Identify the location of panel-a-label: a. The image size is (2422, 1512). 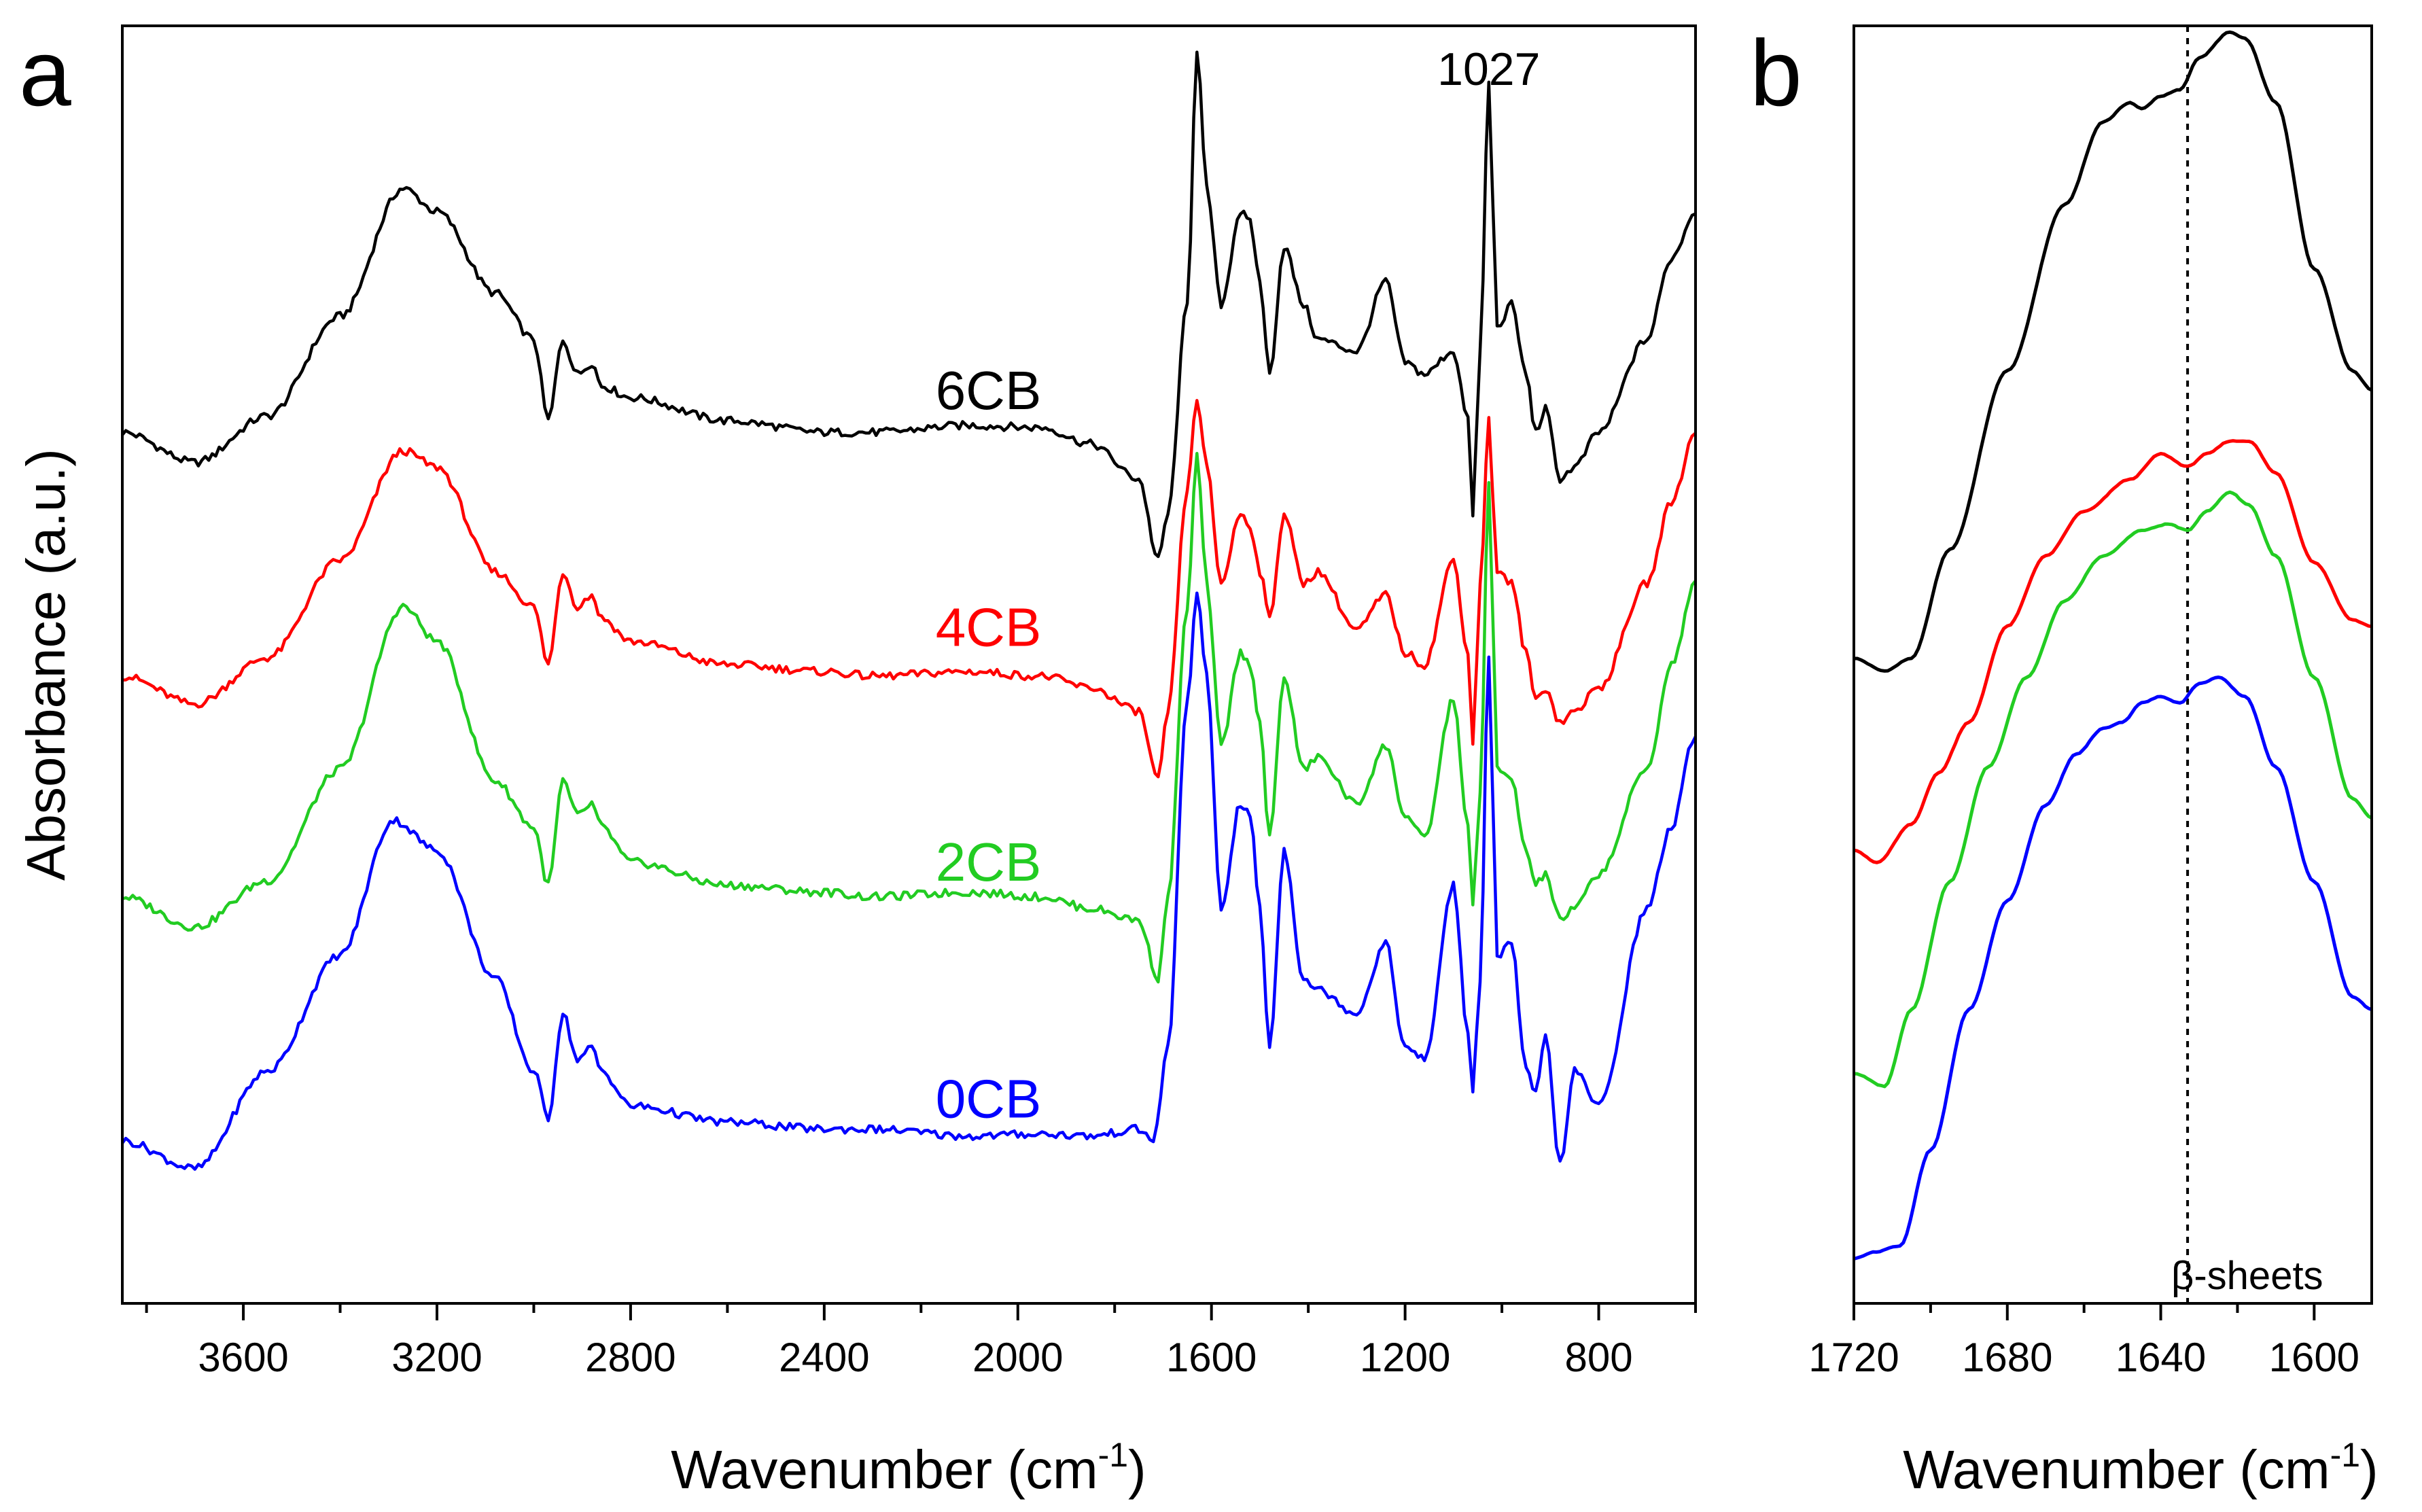
(45, 73).